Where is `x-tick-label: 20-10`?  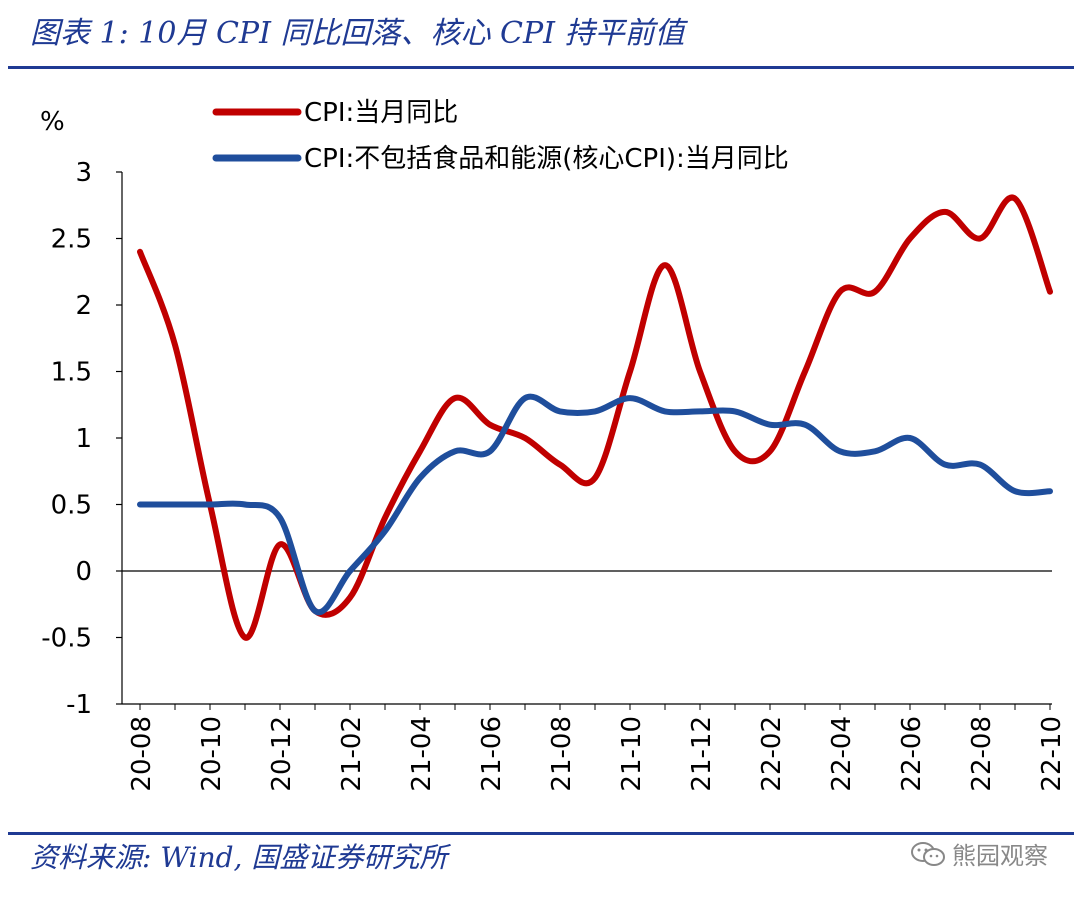 x-tick-label: 20-10 is located at coordinates (212, 754).